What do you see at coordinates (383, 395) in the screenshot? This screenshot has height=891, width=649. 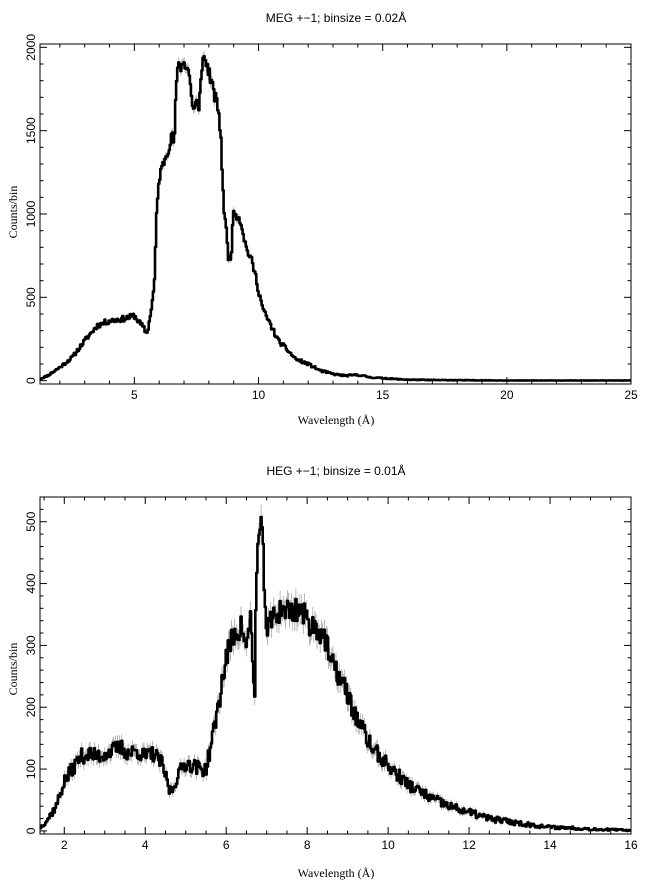 I see `meg-x-tick-label: 15` at bounding box center [383, 395].